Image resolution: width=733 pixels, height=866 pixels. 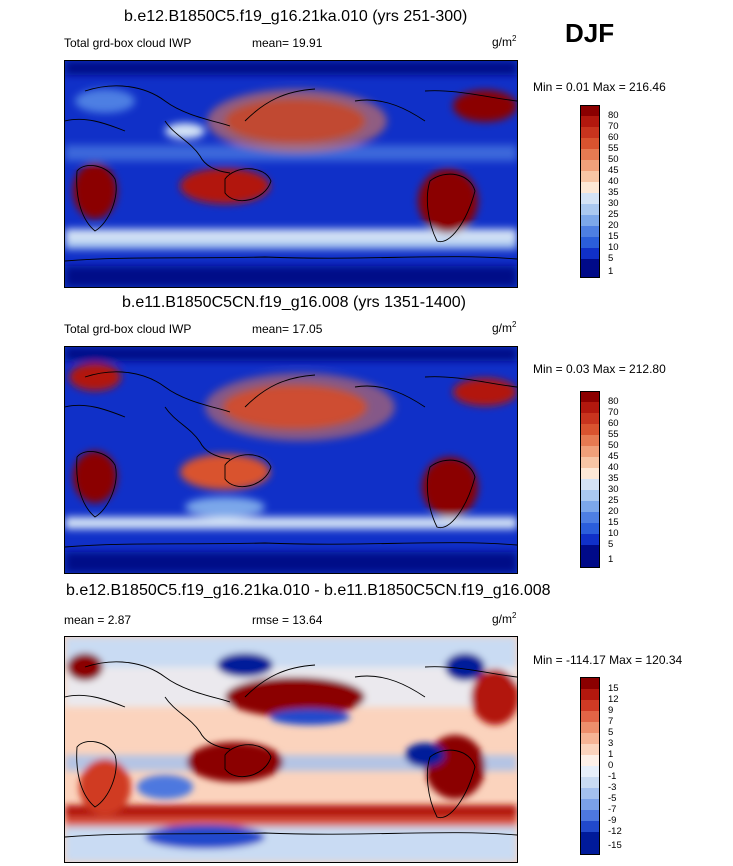 I want to click on cb3-tick: -15, so click(x=615, y=845).